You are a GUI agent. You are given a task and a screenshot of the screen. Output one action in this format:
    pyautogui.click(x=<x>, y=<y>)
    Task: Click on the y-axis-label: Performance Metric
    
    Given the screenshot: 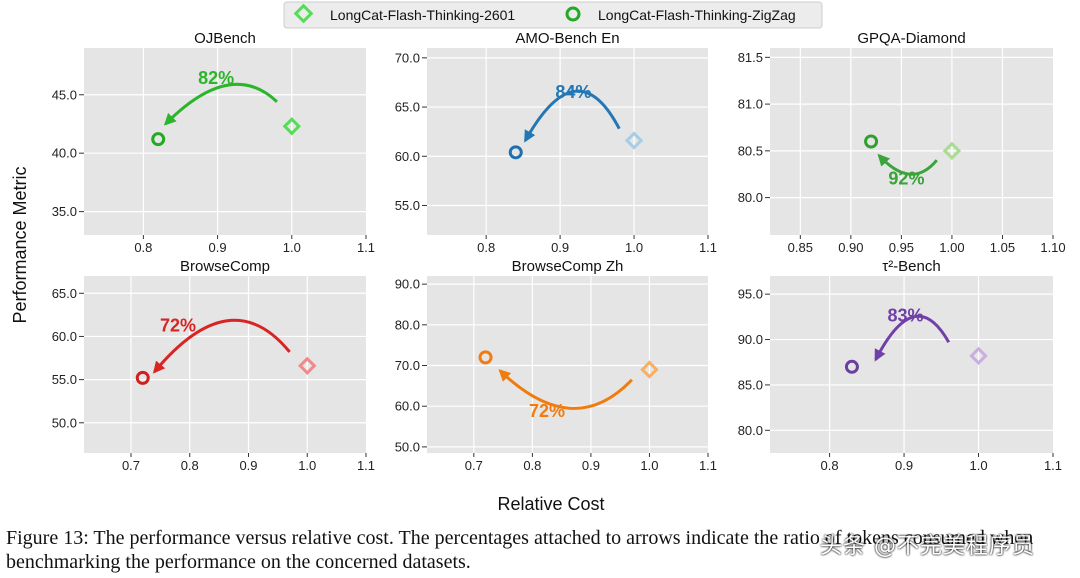 What is the action you would take?
    pyautogui.click(x=20, y=244)
    